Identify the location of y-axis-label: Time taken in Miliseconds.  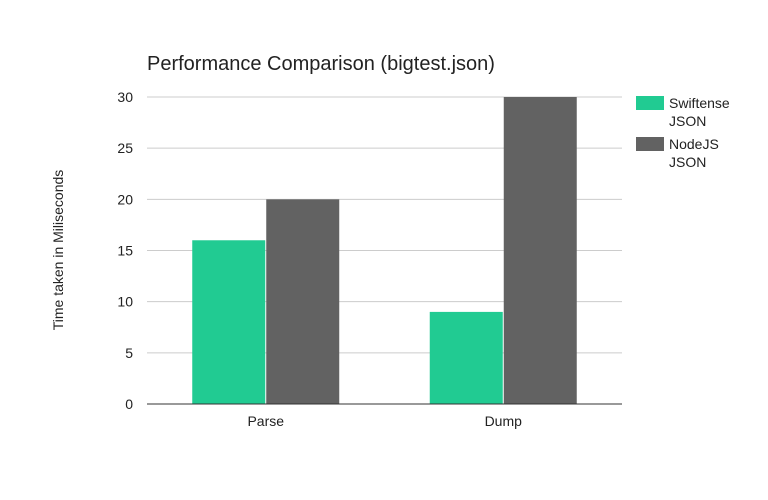
(58, 250).